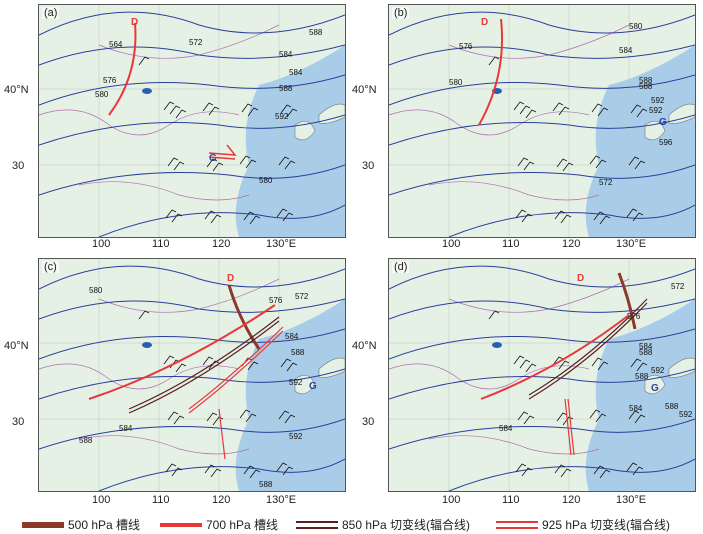 The image size is (703, 534). Describe the element at coordinates (642, 376) in the screenshot. I see `contour-label-d-4: 588` at that location.